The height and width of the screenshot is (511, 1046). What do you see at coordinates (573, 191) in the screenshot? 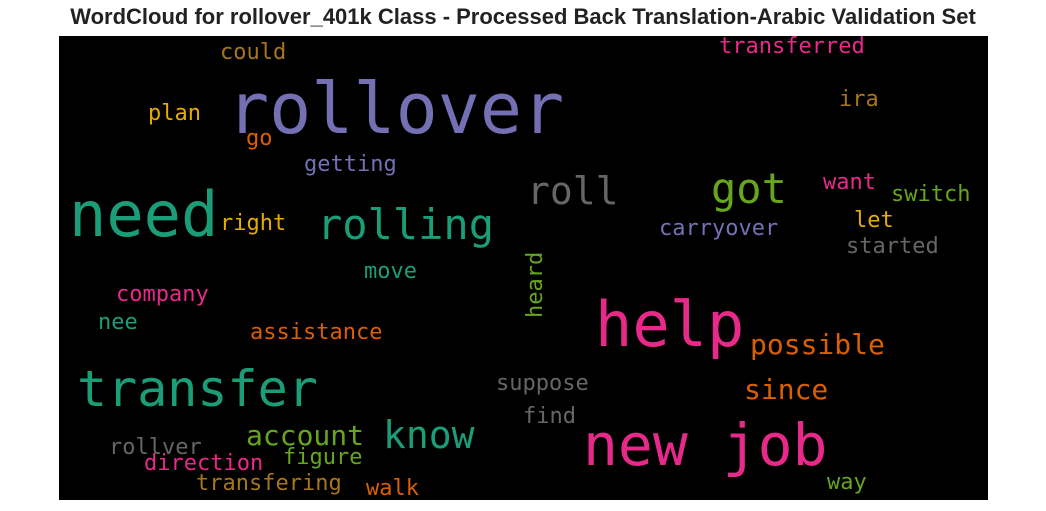
I see `word-roll: roll` at bounding box center [573, 191].